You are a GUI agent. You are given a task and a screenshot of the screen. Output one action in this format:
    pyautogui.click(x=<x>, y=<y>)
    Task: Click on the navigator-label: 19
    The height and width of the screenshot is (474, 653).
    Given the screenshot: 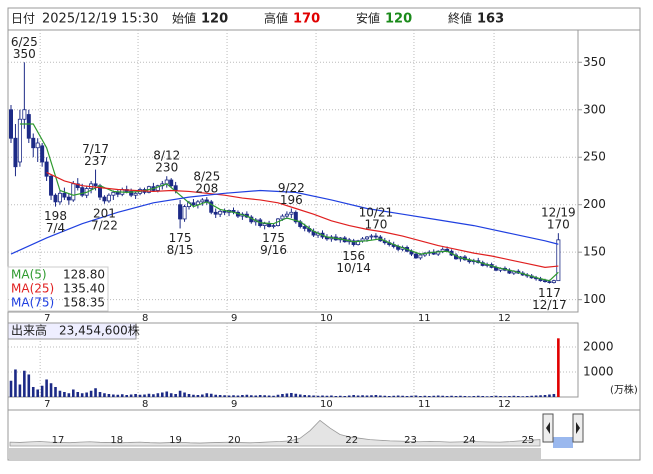 What is the action you would take?
    pyautogui.click(x=175, y=440)
    